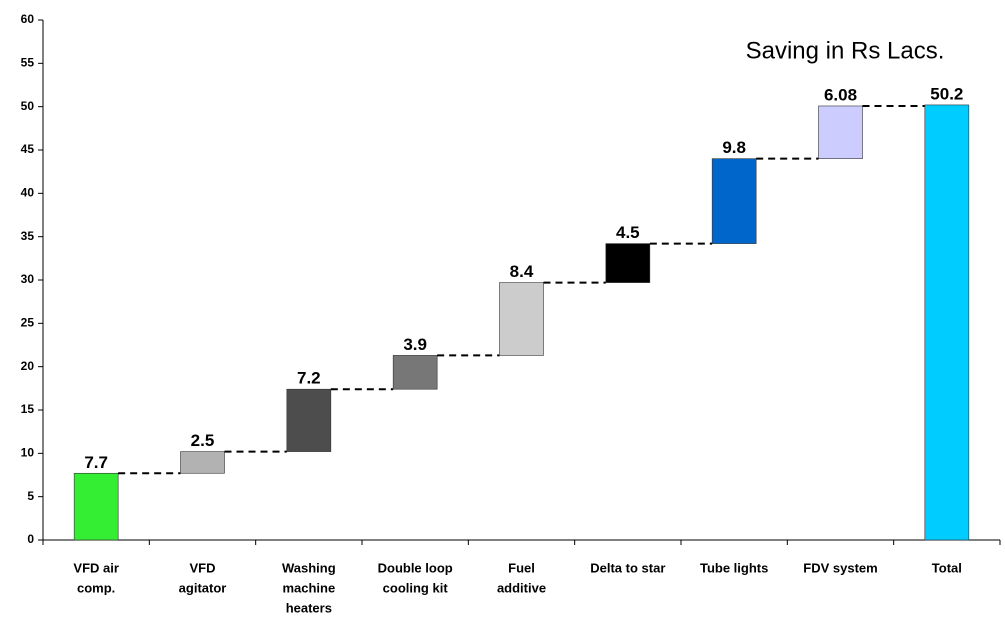  Describe the element at coordinates (947, 567) in the screenshot. I see `x-tick-label: Total` at that location.